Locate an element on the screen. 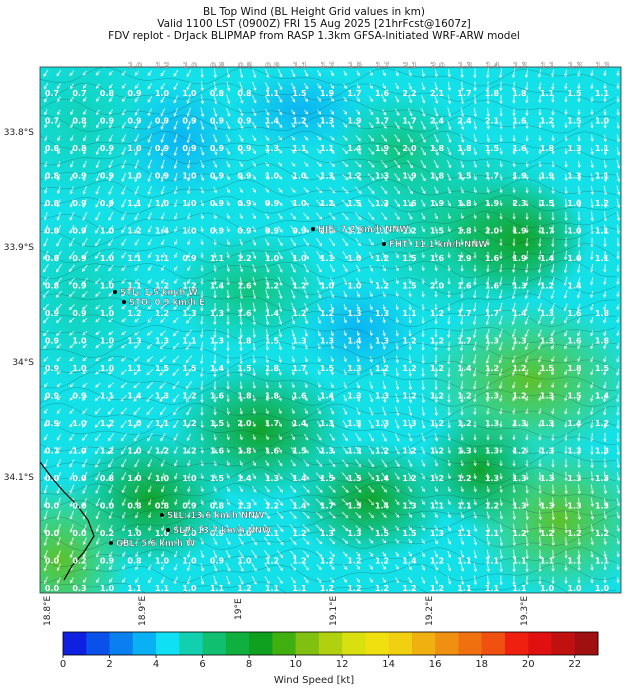 This screenshot has width=628, height=692. bl-height-value: 1.3 is located at coordinates (547, 478).